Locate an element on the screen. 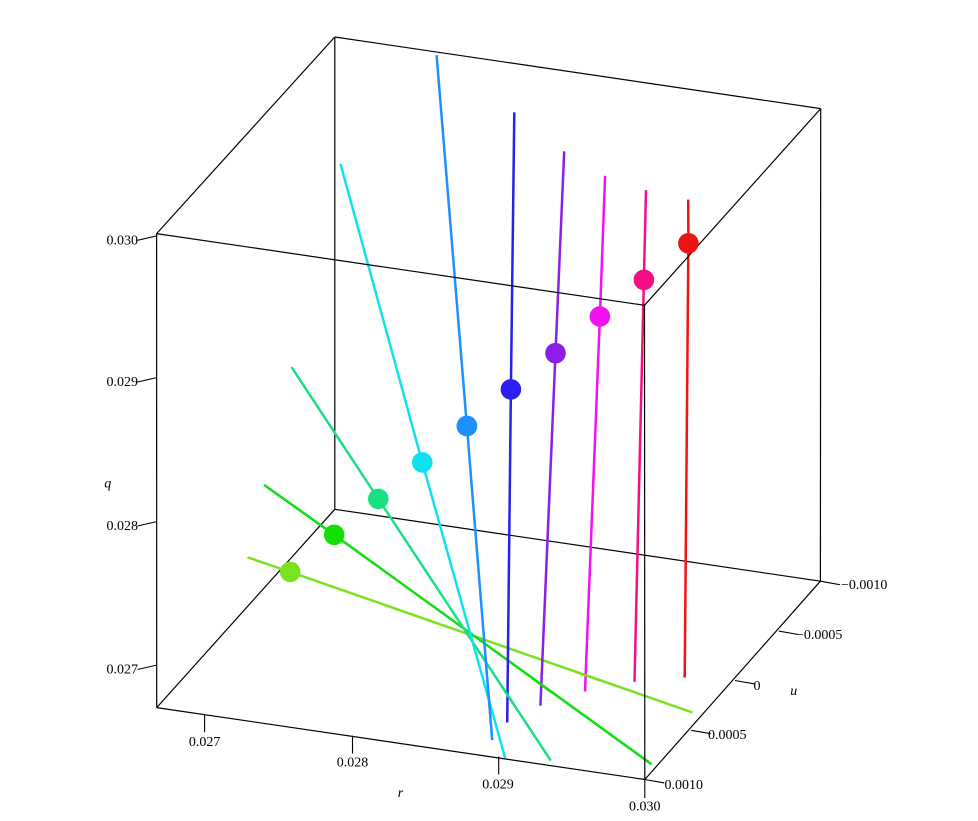 The image size is (978, 821). svg-text: u is located at coordinates (793, 691).